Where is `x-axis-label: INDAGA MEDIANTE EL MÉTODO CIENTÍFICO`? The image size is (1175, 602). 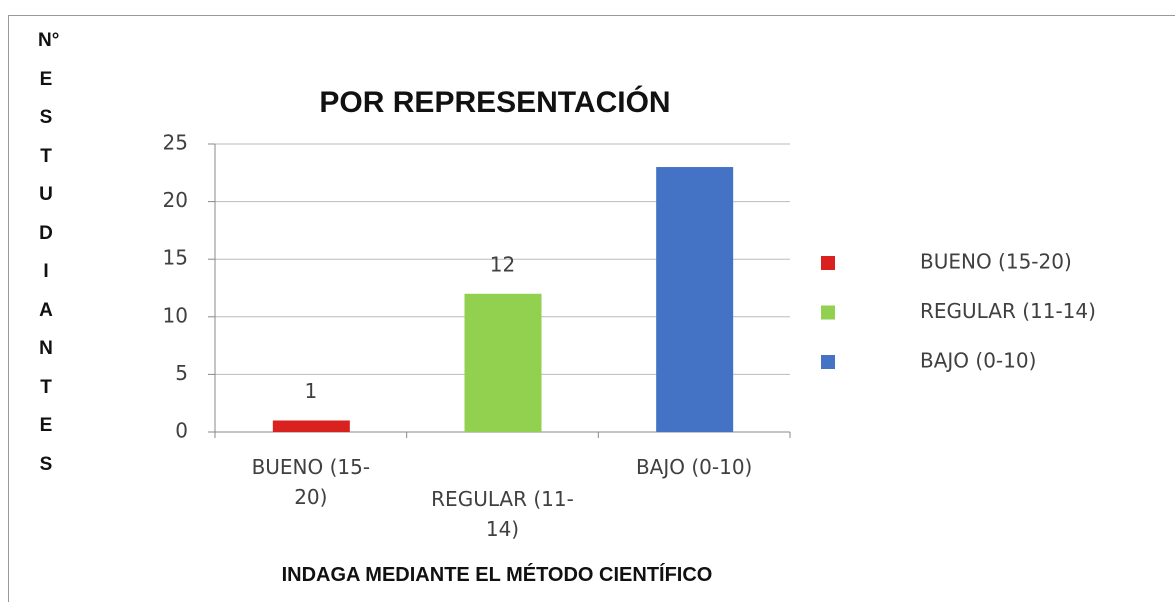
x-axis-label: INDAGA MEDIANTE EL MÉTODO CIENTÍFICO is located at coordinates (497, 575).